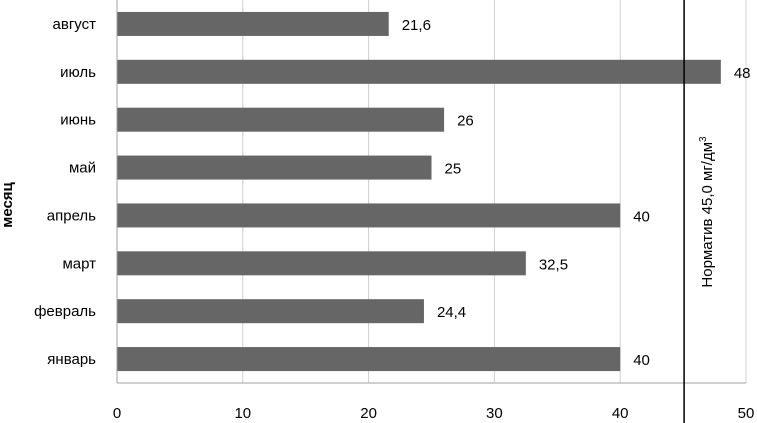 This screenshot has height=423, width=757. Describe the element at coordinates (465, 121) in the screenshot. I see `data-label: 26` at that location.